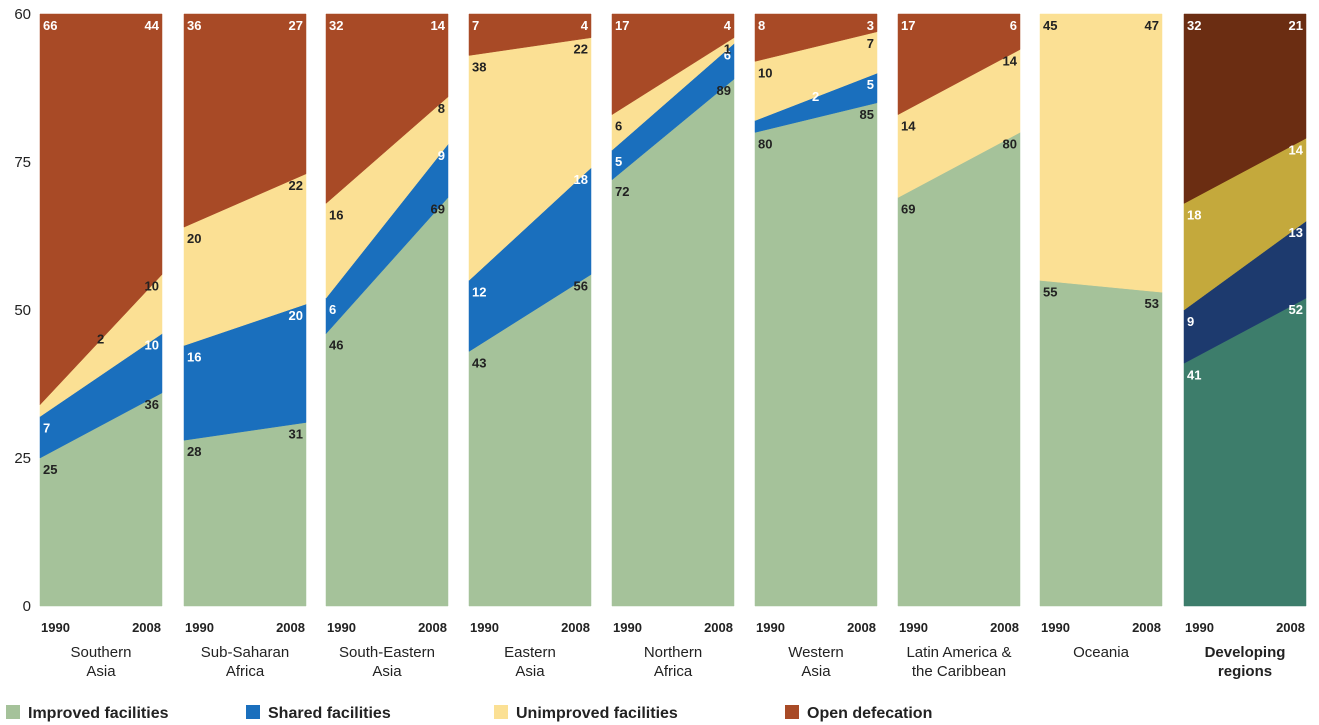 The image size is (1319, 725). Describe the element at coordinates (870, 84) in the screenshot. I see `data-label-2008: 5` at that location.